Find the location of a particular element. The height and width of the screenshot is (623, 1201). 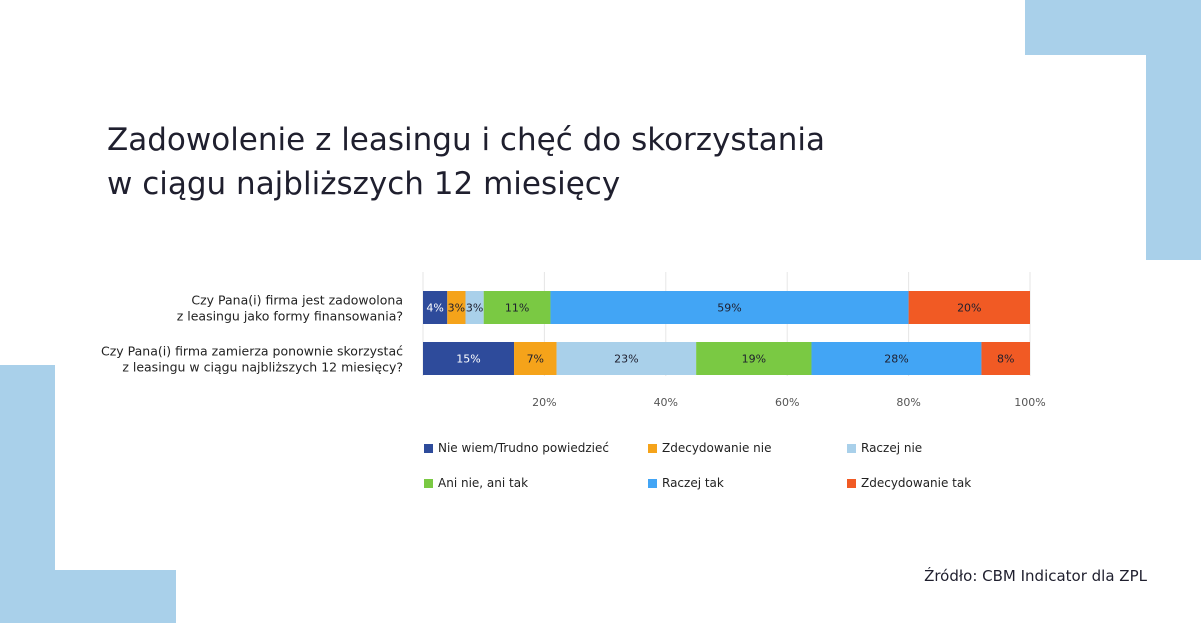

bar-data-label: 28% is located at coordinates (896, 359).